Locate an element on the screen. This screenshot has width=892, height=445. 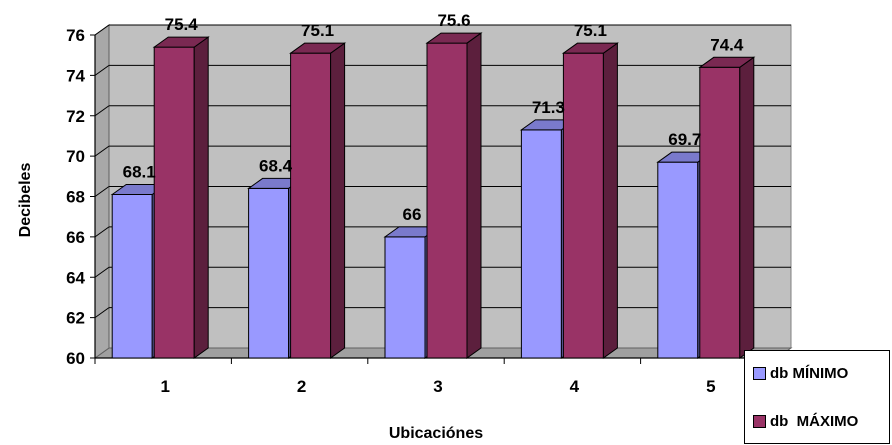
x-axis-title: Ubicaciónes is located at coordinates (436, 433).